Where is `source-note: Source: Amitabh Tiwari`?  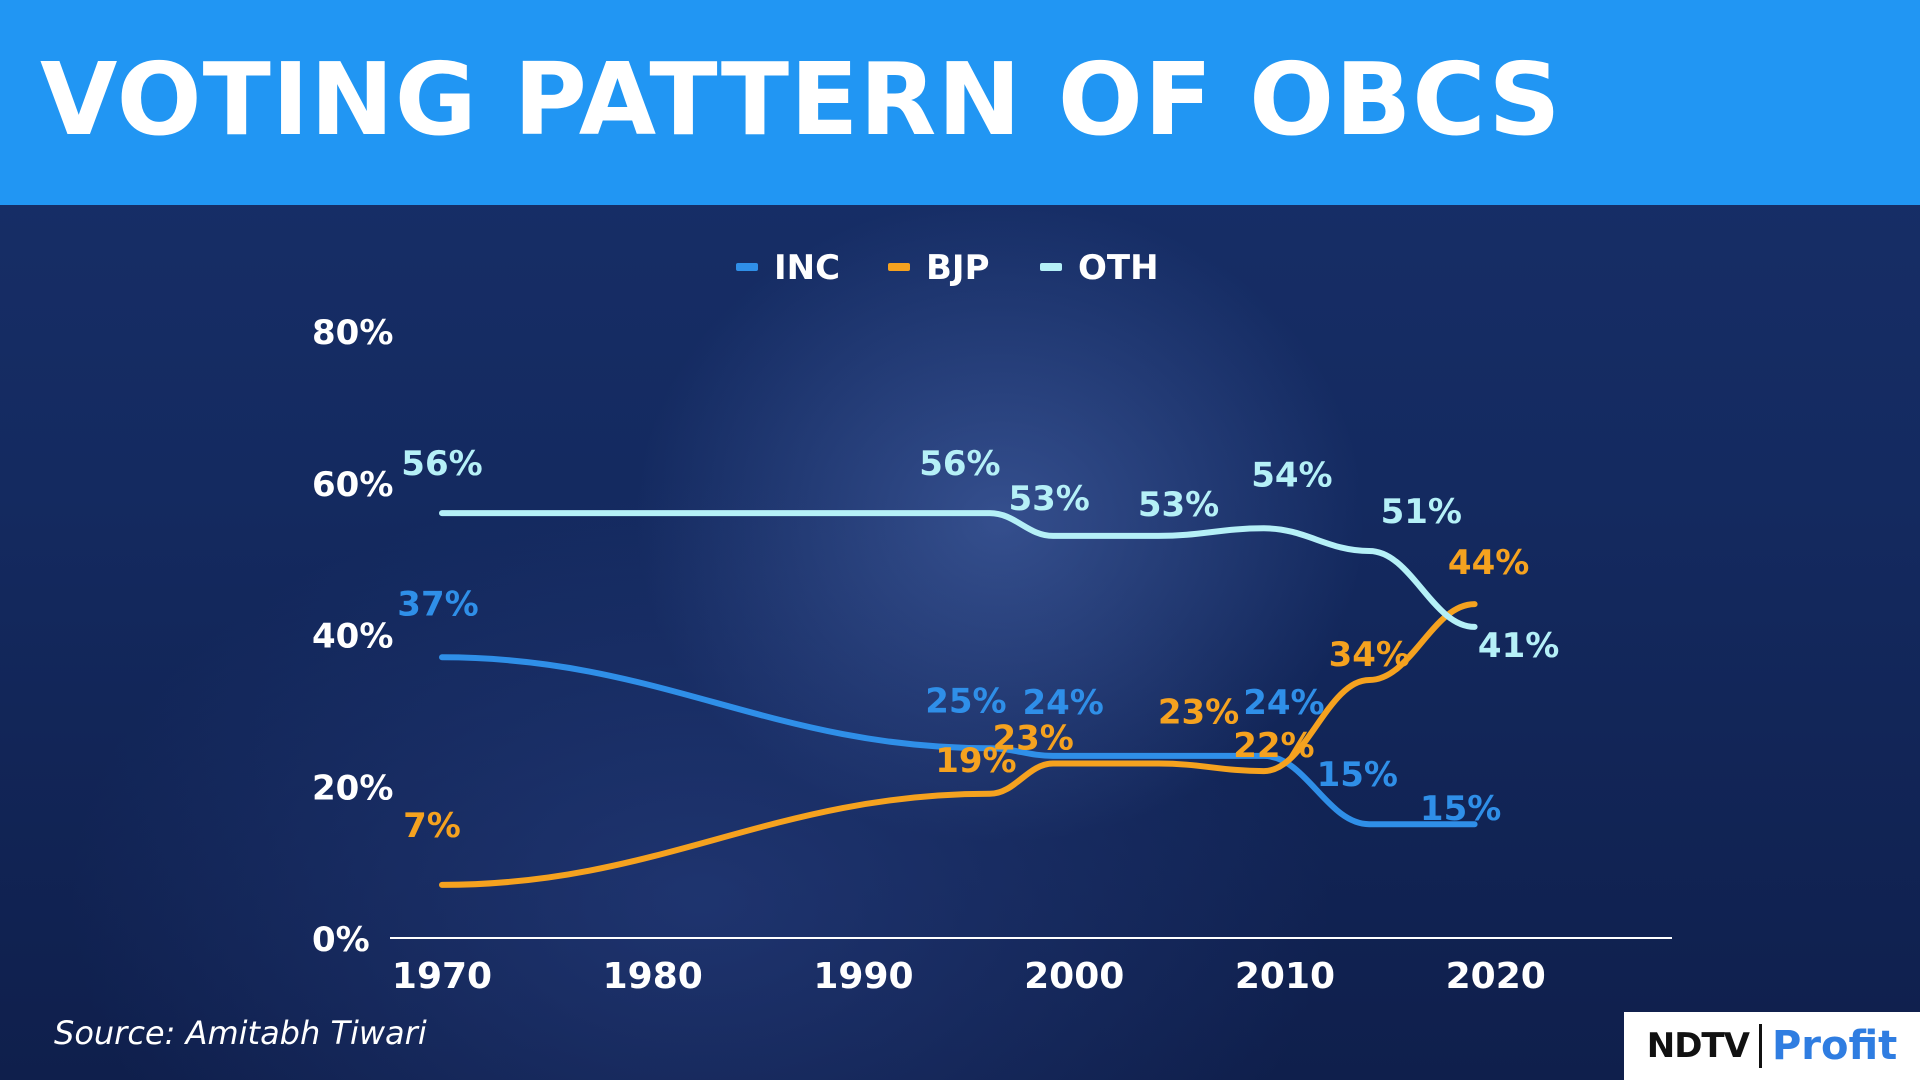
source-note: Source: Amitabh Tiwari is located at coordinates (240, 1033).